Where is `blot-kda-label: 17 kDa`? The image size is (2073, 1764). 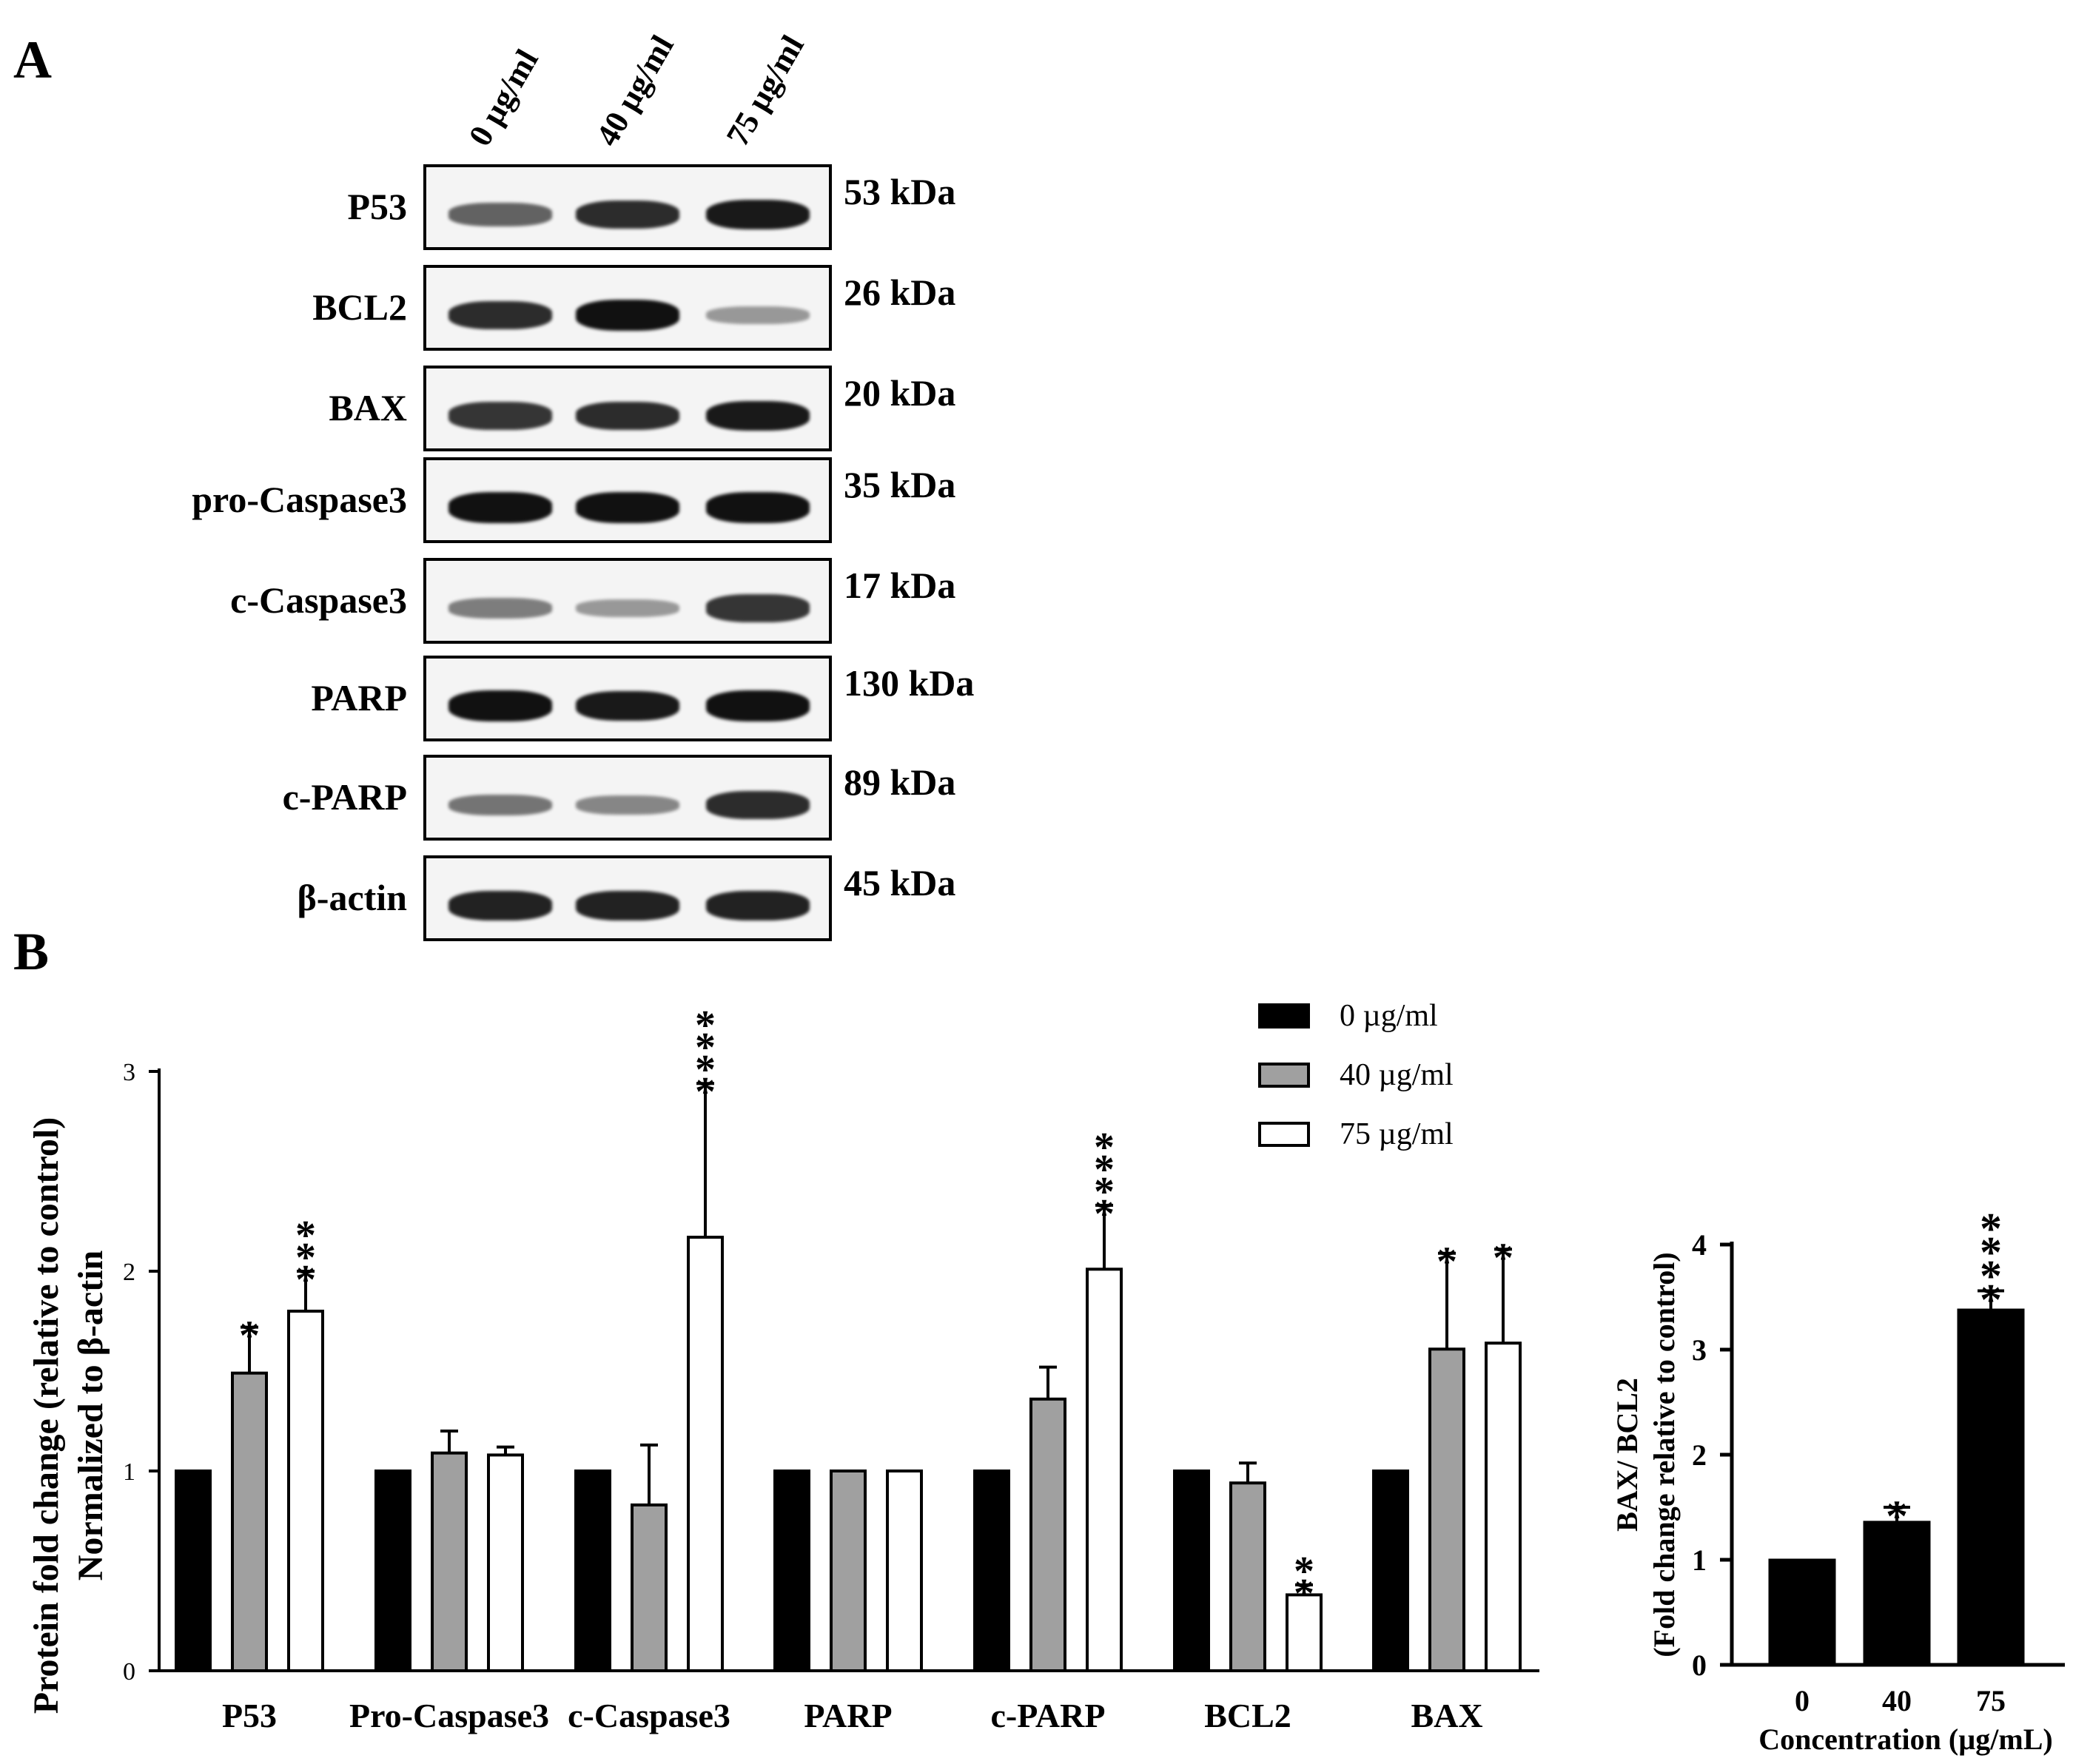 blot-kda-label: 17 kDa is located at coordinates (900, 585).